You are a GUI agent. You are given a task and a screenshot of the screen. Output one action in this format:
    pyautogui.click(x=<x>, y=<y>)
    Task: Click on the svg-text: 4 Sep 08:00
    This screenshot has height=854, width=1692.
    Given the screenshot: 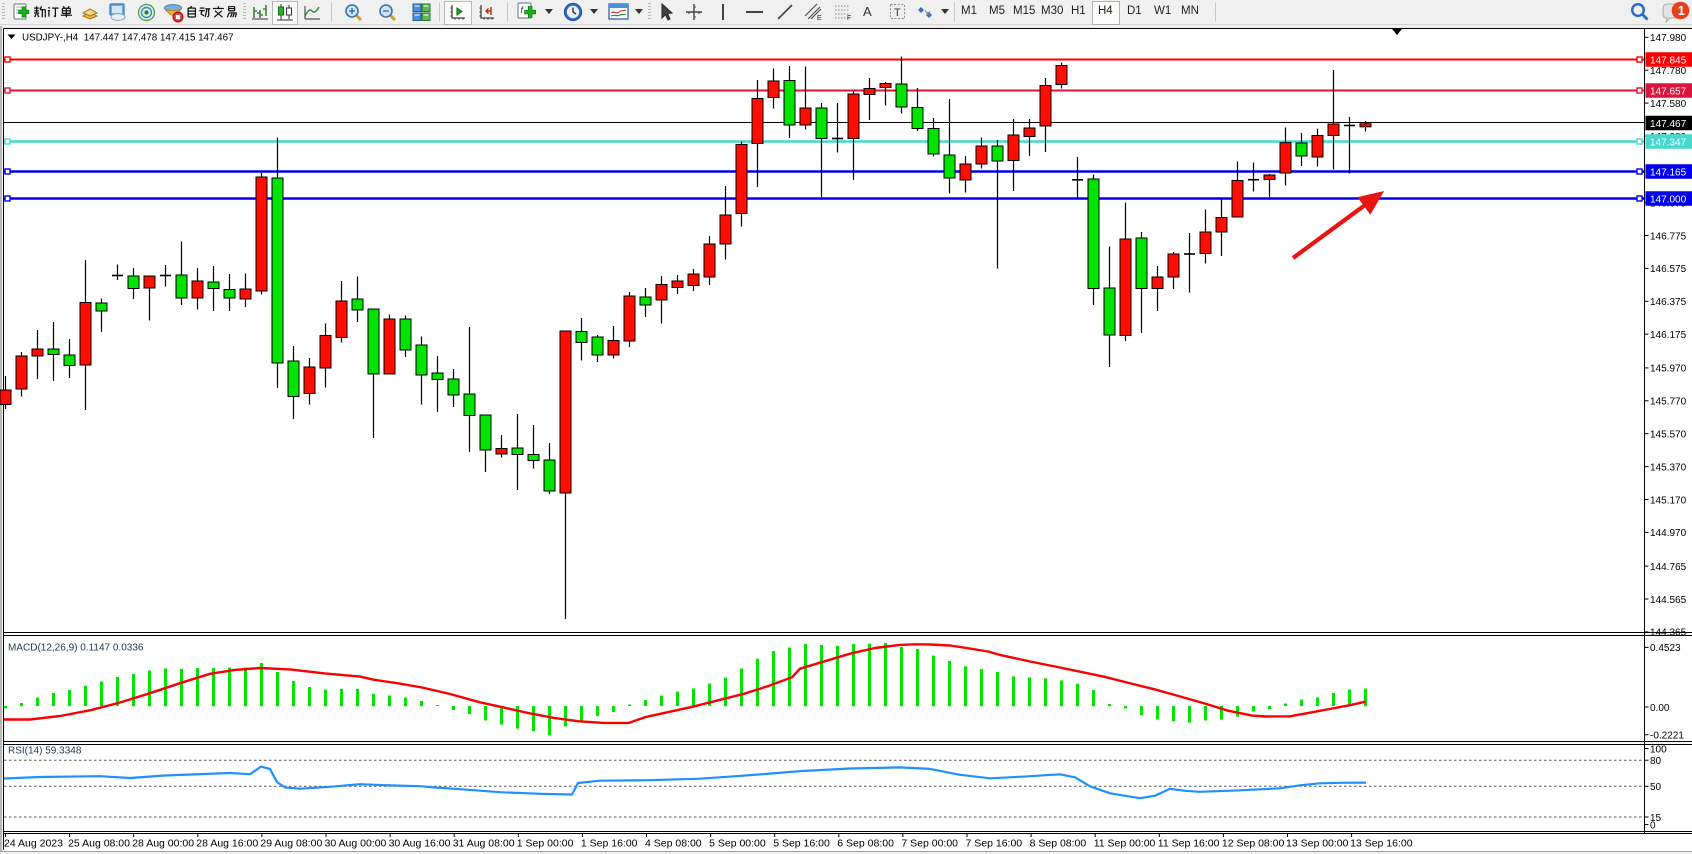 What is the action you would take?
    pyautogui.click(x=673, y=844)
    